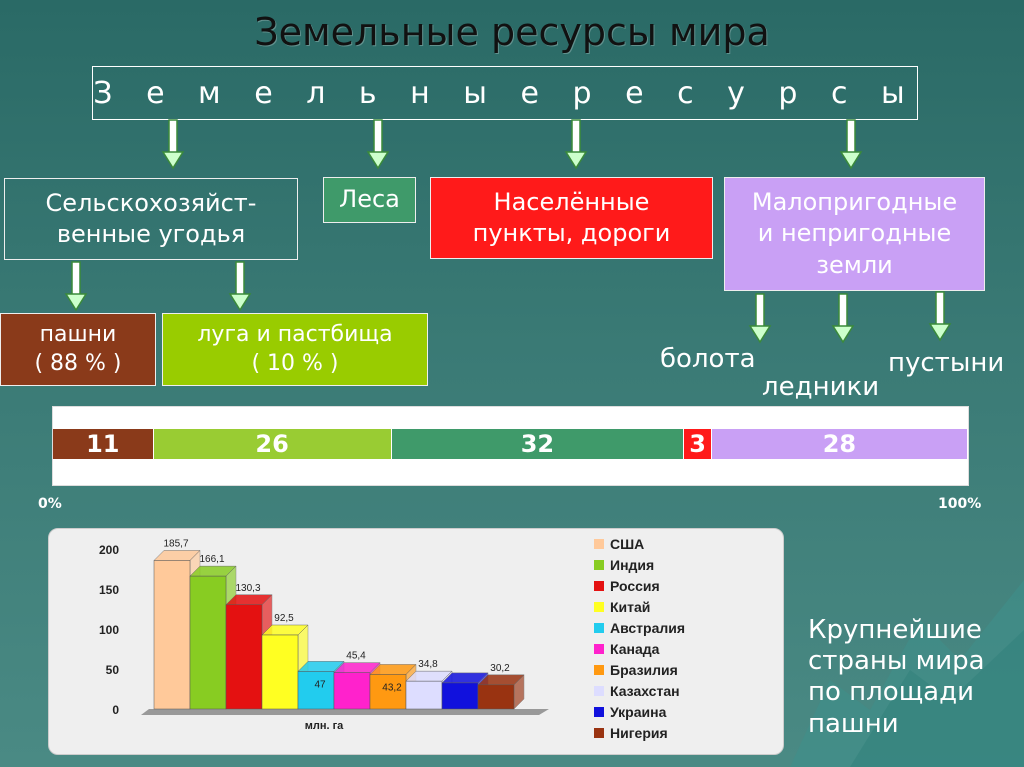  I want to click on bar-value-label: 34,8, so click(428, 664).